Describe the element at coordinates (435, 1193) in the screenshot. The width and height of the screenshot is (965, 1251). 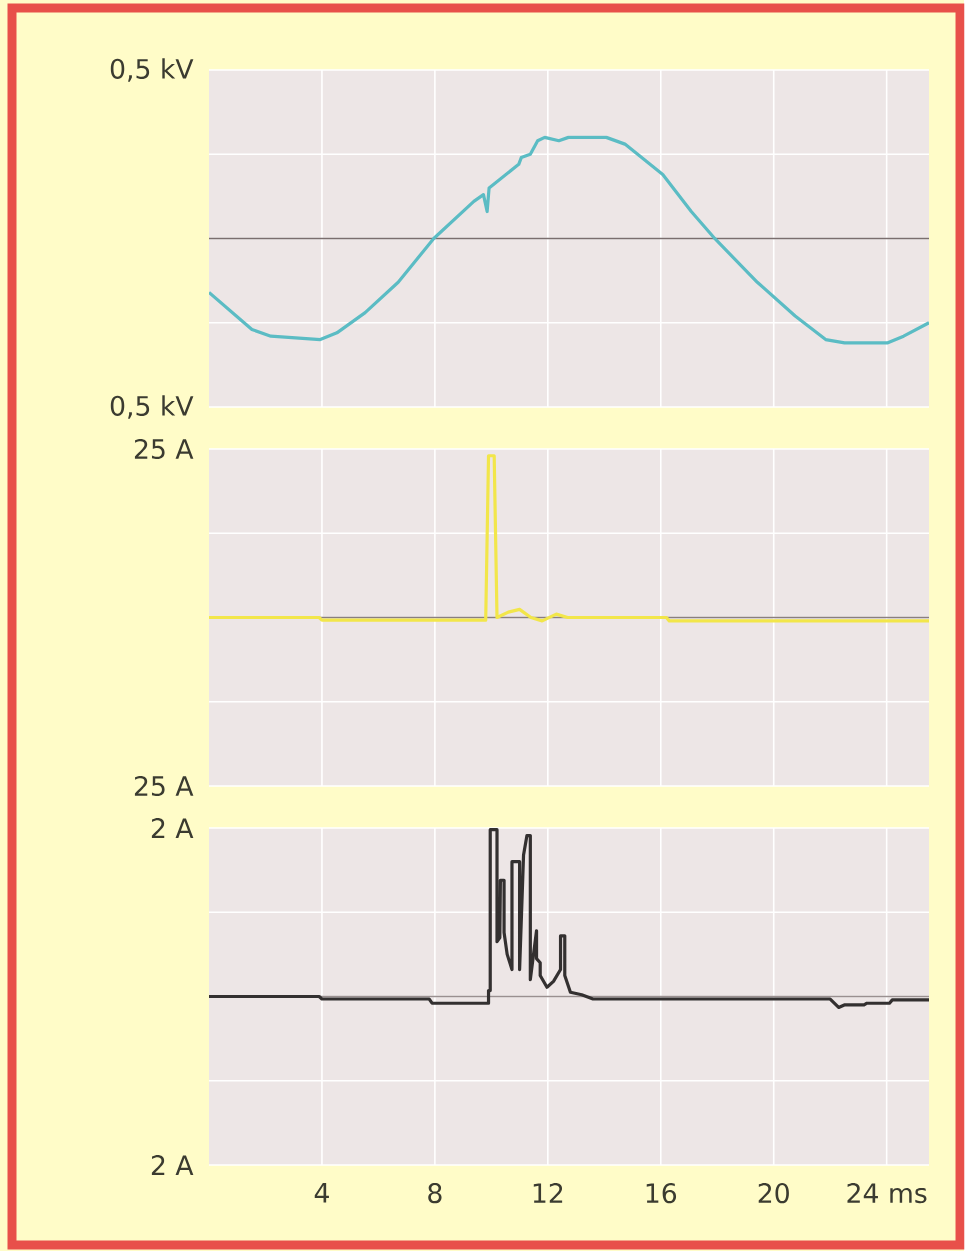
I see `x-tick-label: 8` at that location.